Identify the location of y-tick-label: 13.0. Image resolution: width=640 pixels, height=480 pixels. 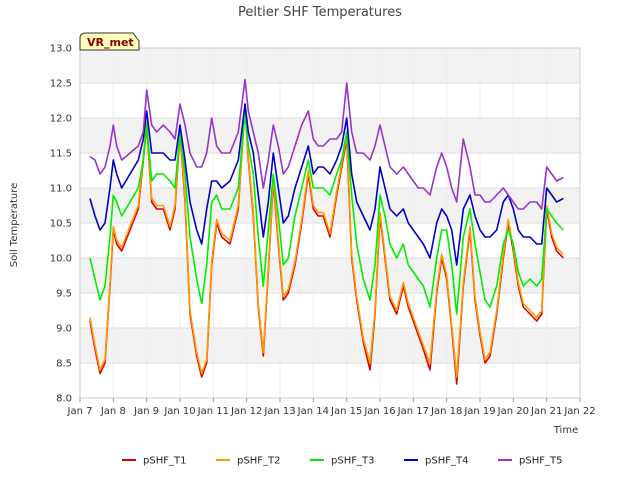
(61, 49).